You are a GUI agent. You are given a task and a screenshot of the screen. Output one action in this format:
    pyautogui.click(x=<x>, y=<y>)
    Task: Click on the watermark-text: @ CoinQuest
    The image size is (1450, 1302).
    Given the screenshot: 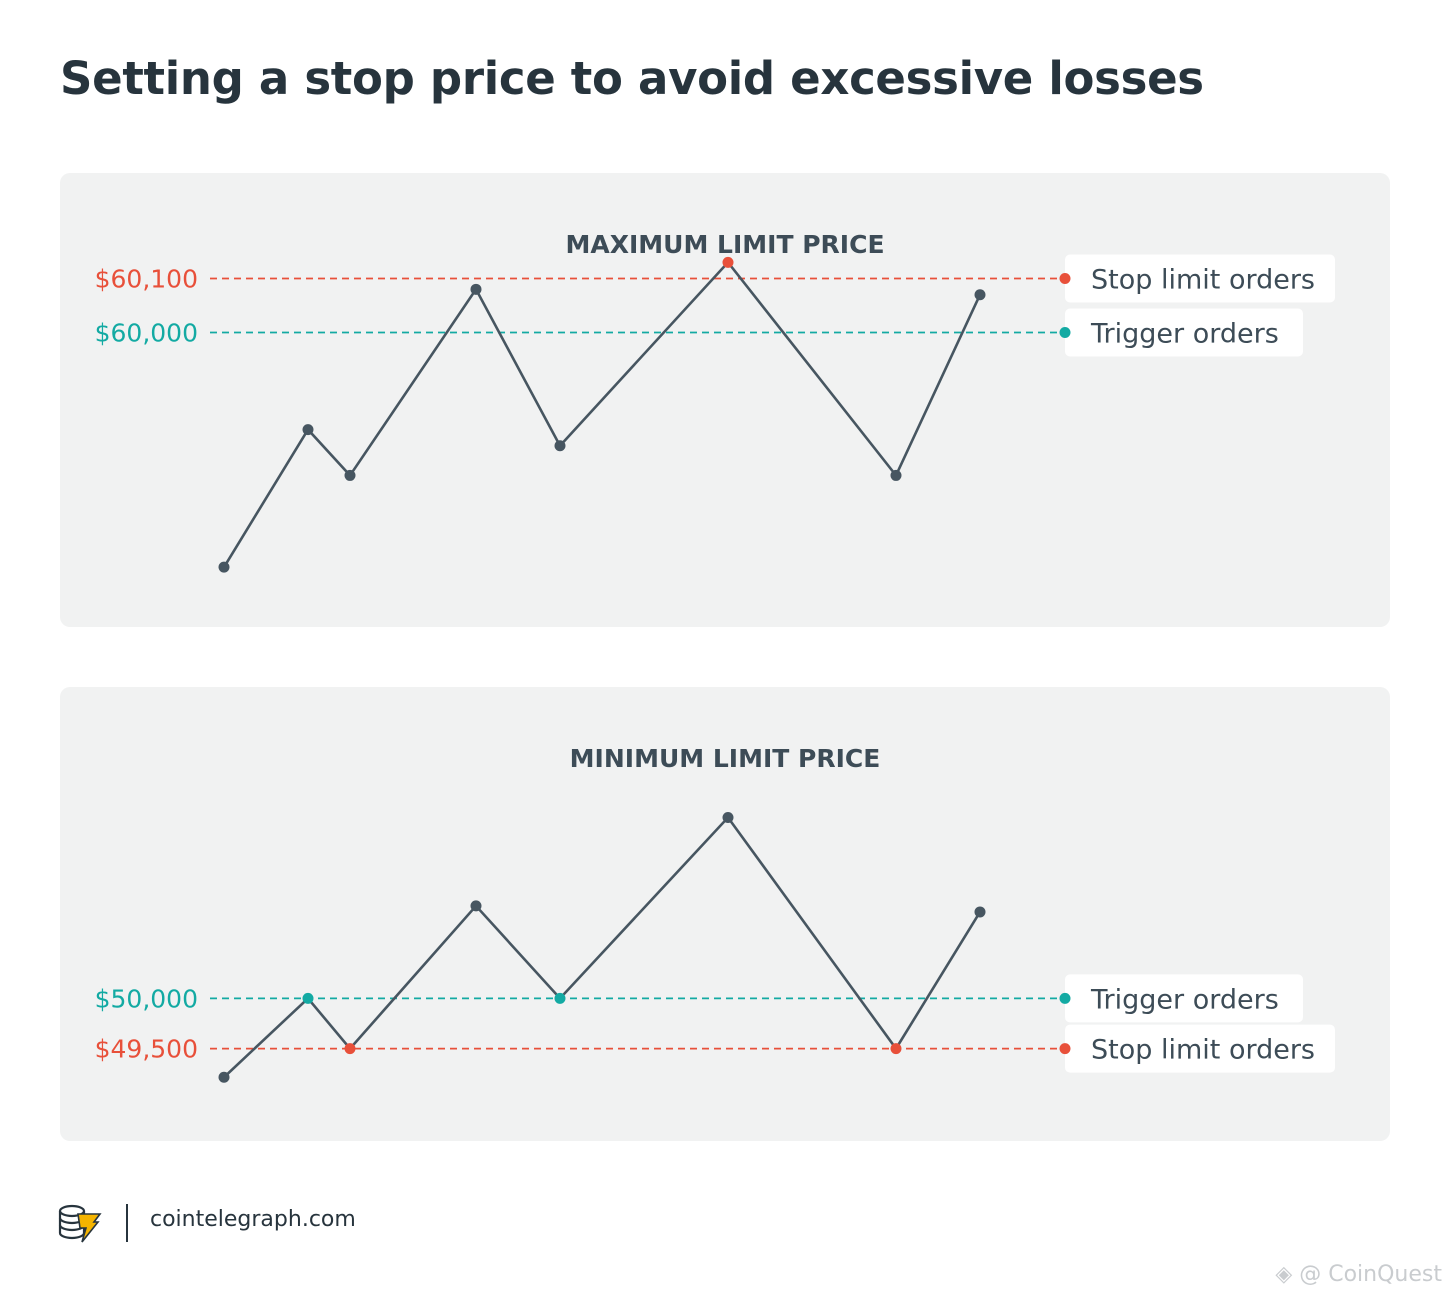 What is the action you would take?
    pyautogui.click(x=1370, y=1274)
    